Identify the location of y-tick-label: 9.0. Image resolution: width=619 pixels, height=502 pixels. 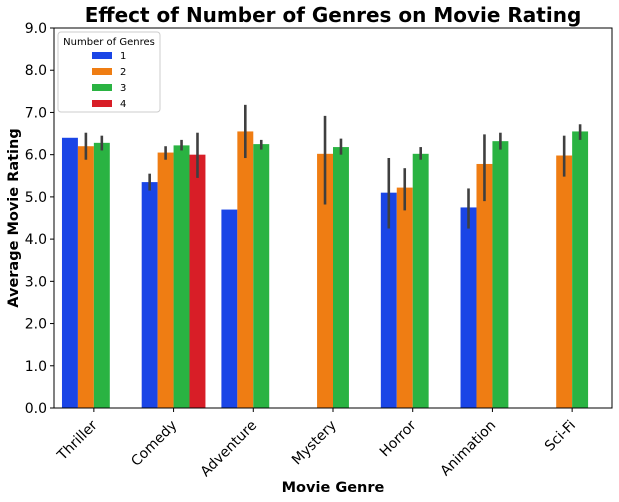
(36, 29).